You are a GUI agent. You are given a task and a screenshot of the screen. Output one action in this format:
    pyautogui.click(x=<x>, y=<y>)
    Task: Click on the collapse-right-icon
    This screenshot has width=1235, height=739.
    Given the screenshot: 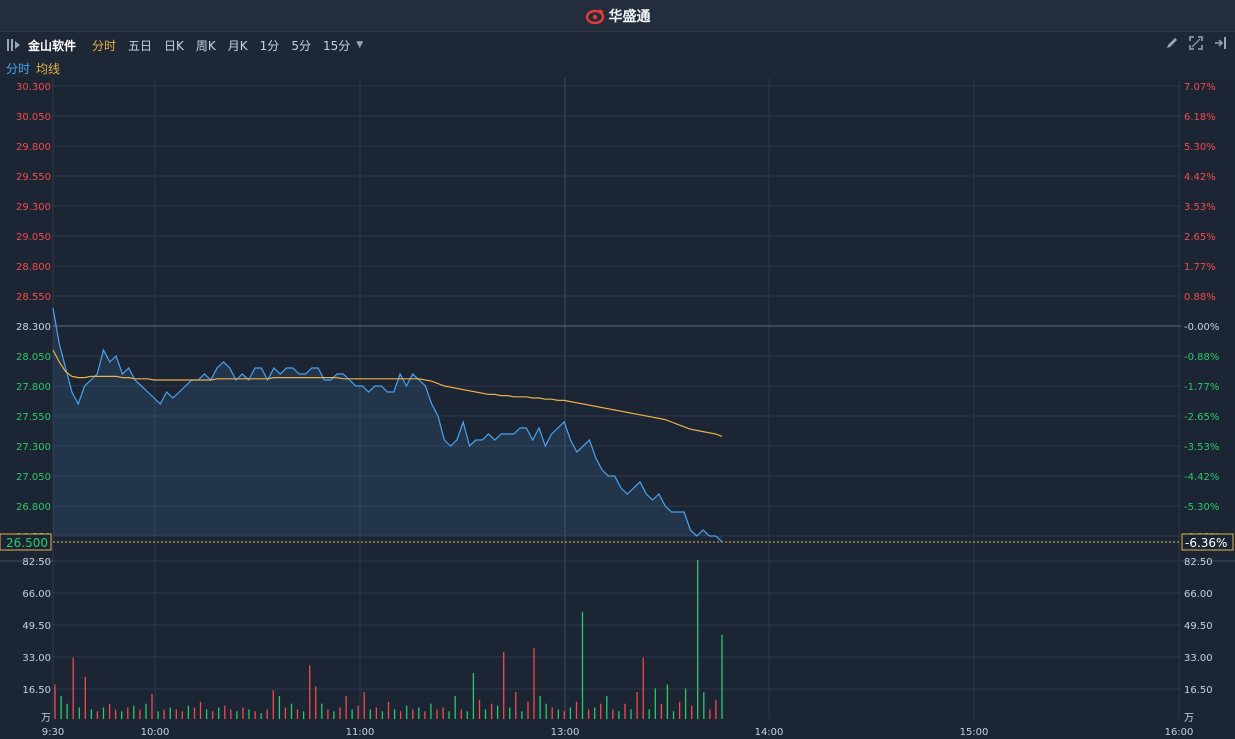 What is the action you would take?
    pyautogui.click(x=1220, y=43)
    